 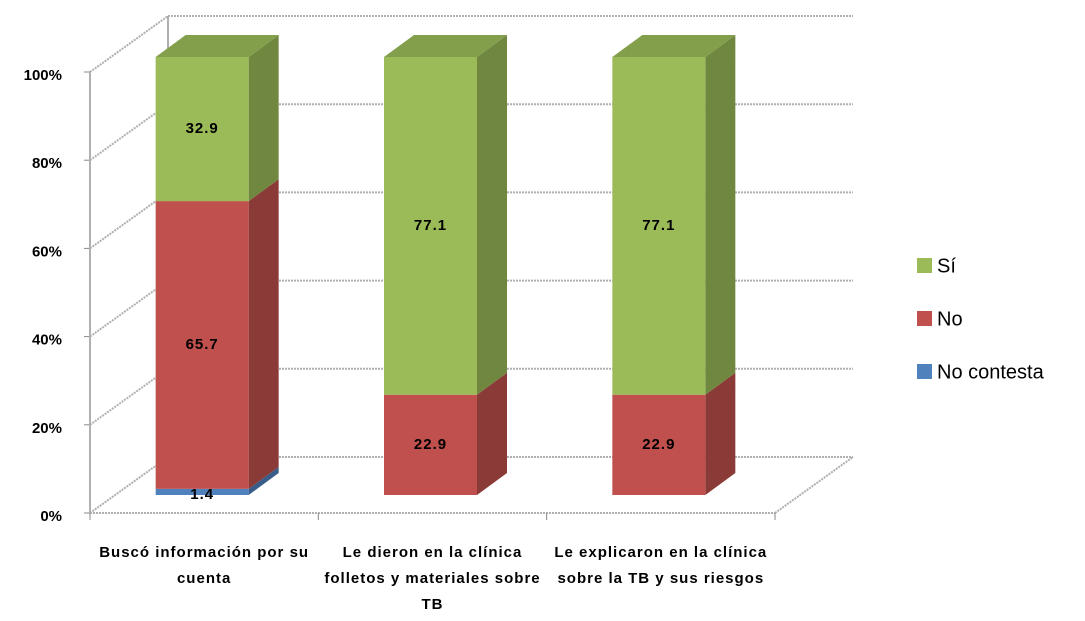 What do you see at coordinates (204, 565) in the screenshot?
I see `x-tick-label: Buscó información por su cuenta` at bounding box center [204, 565].